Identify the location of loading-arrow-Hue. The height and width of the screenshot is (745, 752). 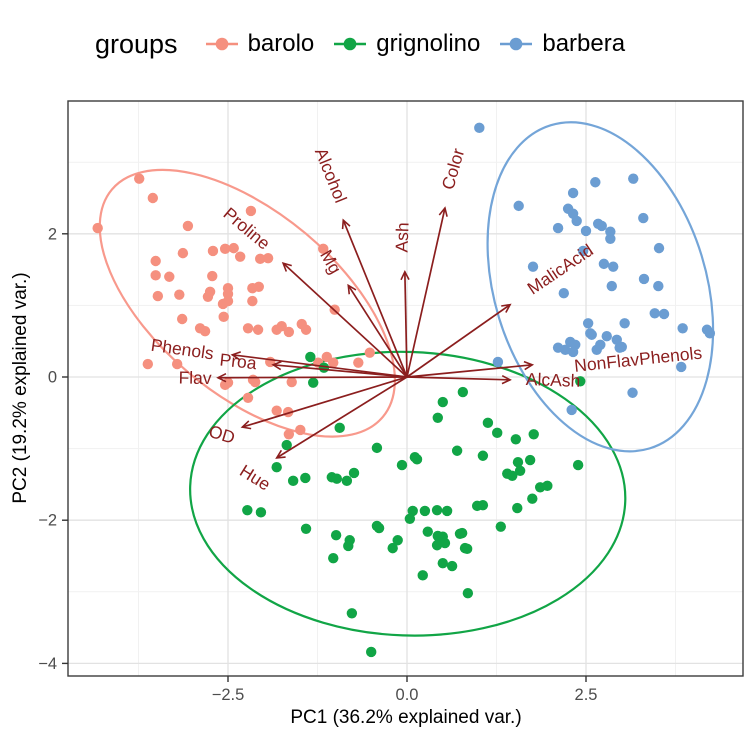
(341, 417).